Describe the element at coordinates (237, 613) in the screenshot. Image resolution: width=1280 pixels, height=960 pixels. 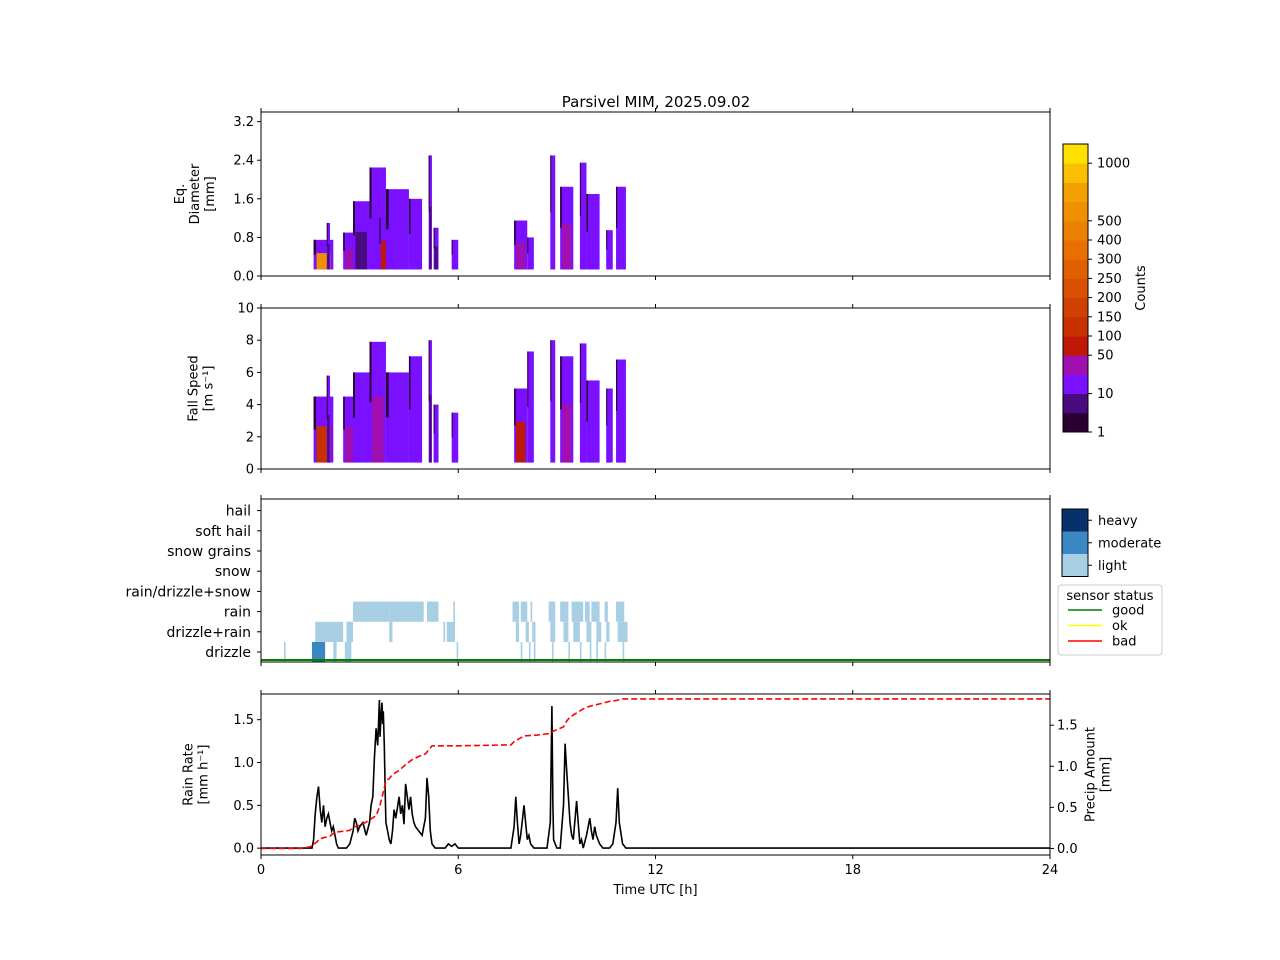
I see `category-label: rain` at that location.